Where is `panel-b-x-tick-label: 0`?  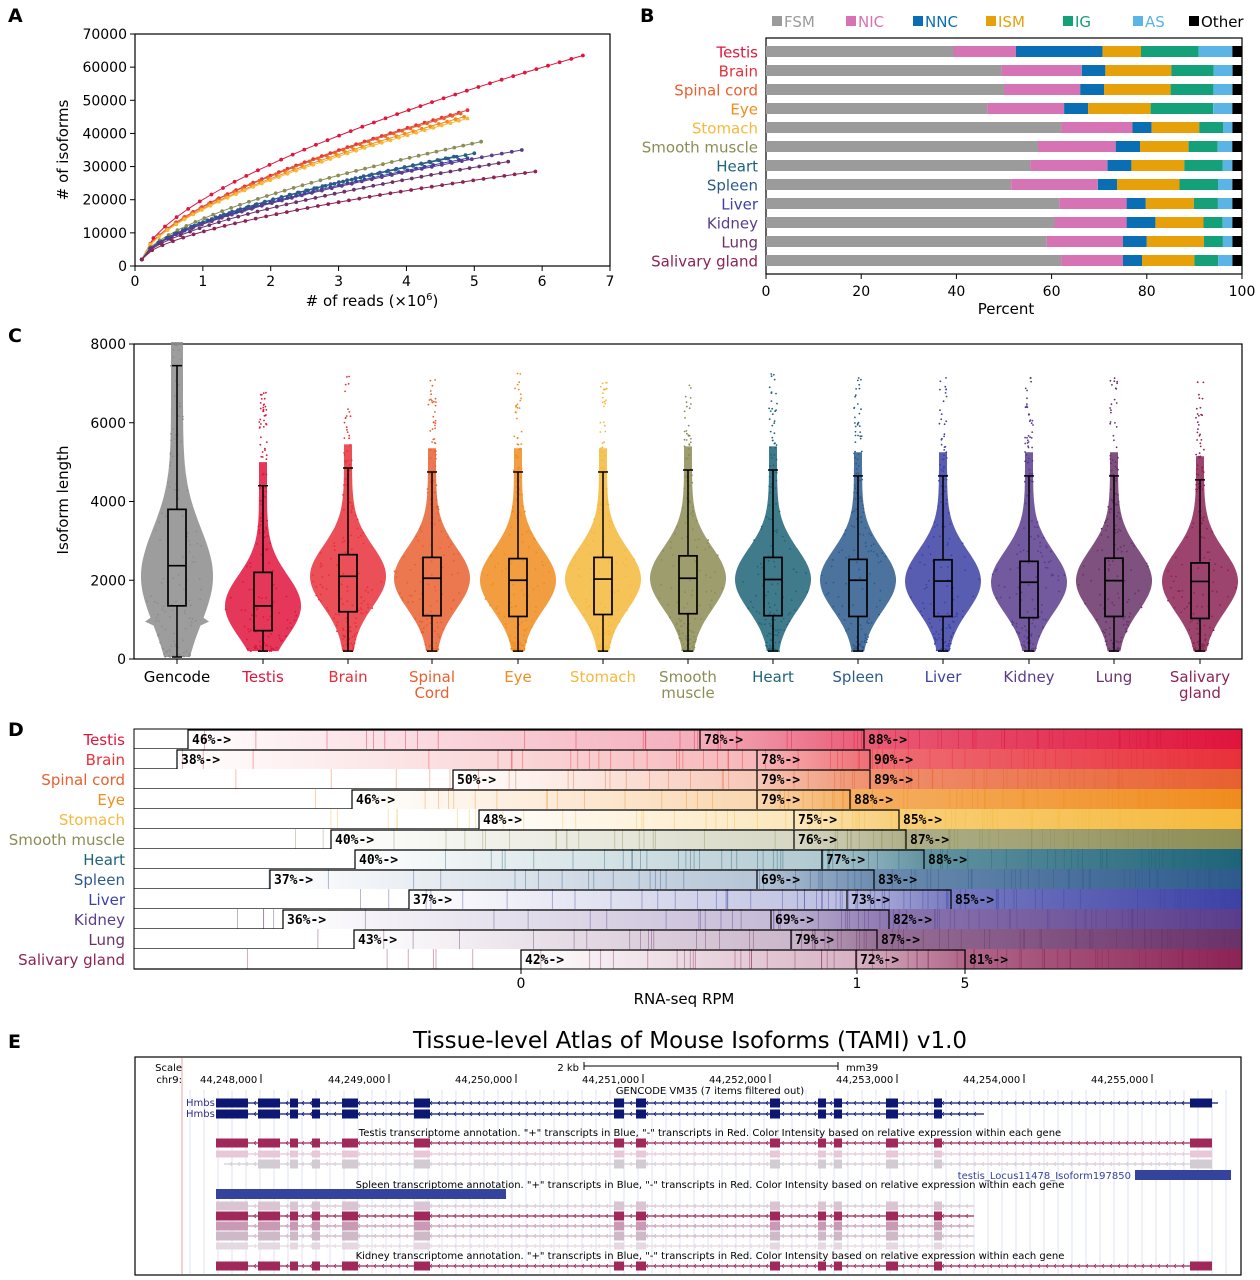 panel-b-x-tick-label: 0 is located at coordinates (766, 292).